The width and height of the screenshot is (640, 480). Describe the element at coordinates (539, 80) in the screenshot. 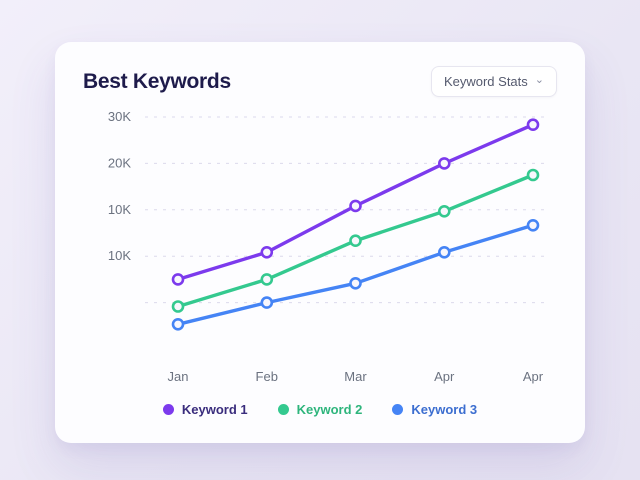

I see `chevron-down-icon: ⌄` at that location.